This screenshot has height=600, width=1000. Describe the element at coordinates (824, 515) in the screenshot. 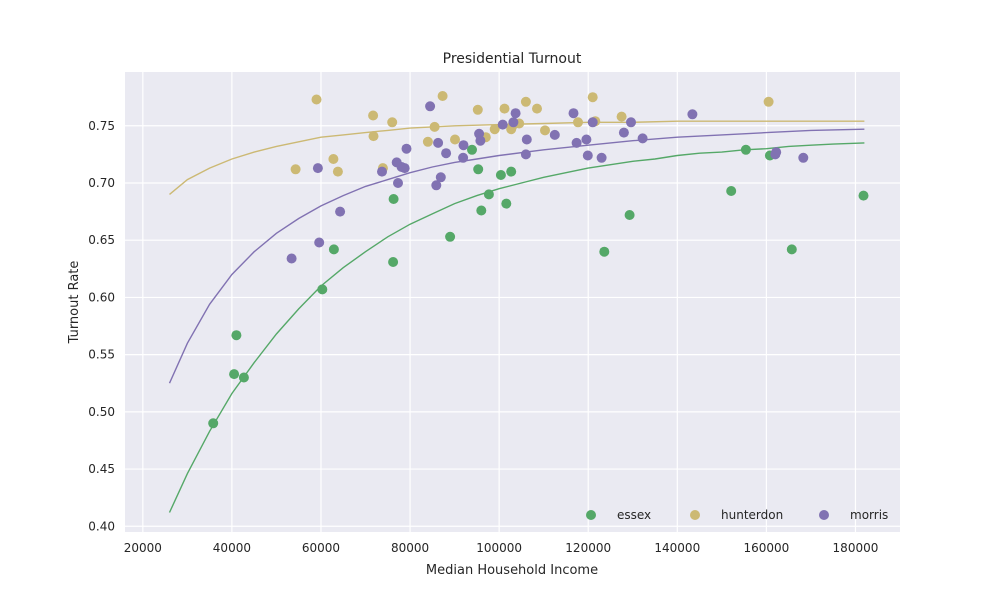

I see `legend-marker-morris` at that location.